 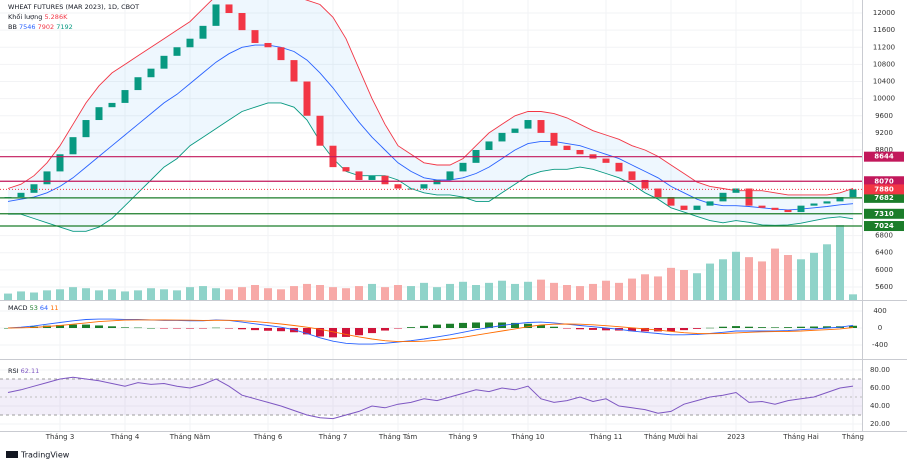 What do you see at coordinates (880, 406) in the screenshot?
I see `rsi-tick-label: 40.00` at bounding box center [880, 406].